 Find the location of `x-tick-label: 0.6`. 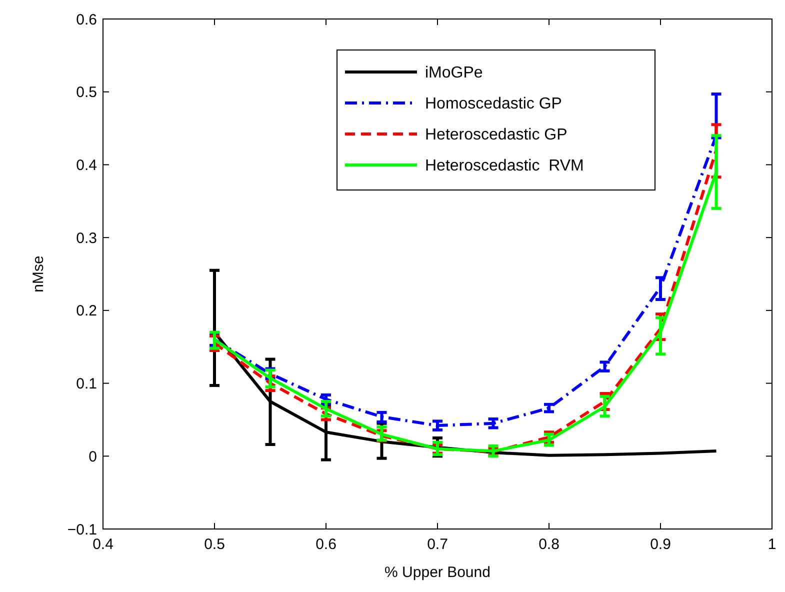

x-tick-label: 0.6 is located at coordinates (326, 544).